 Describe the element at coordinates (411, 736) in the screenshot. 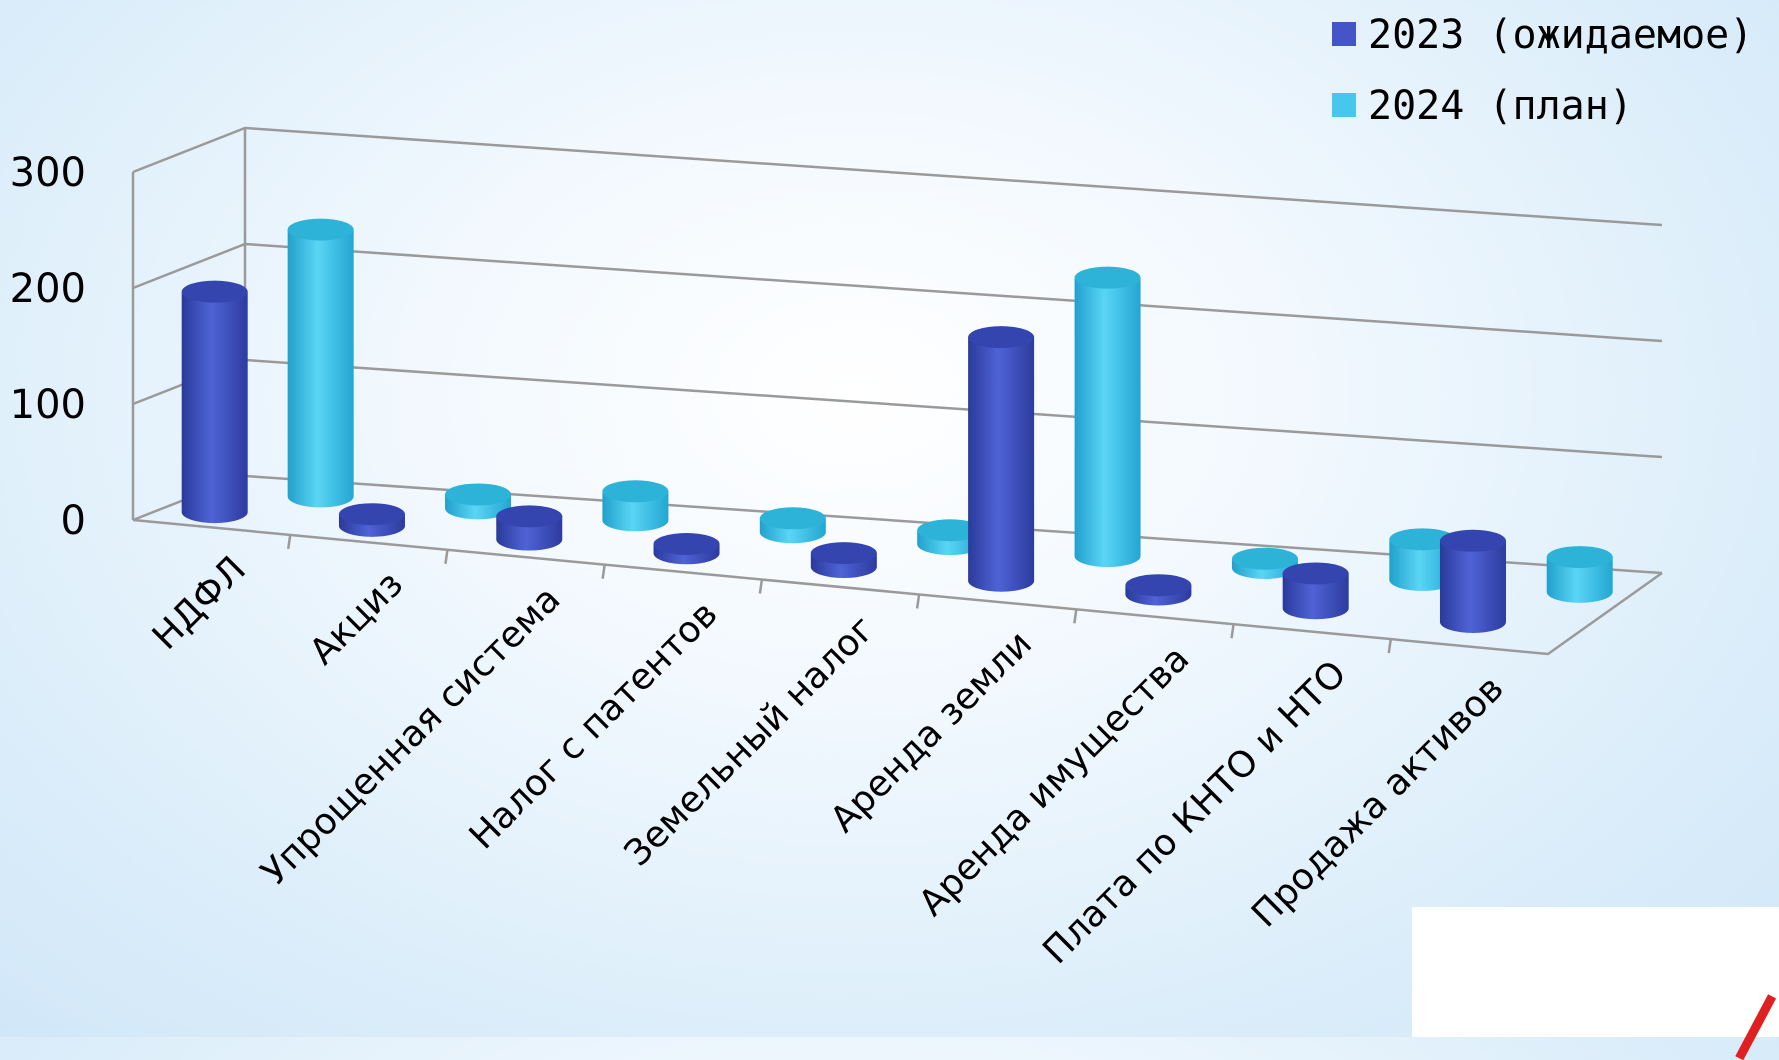

I see `x-category-label: Упрощенная система` at that location.